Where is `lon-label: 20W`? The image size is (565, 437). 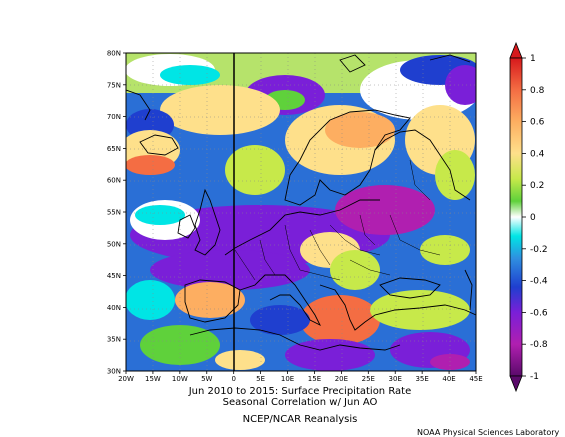
lon-label: 20W is located at coordinates (126, 379).